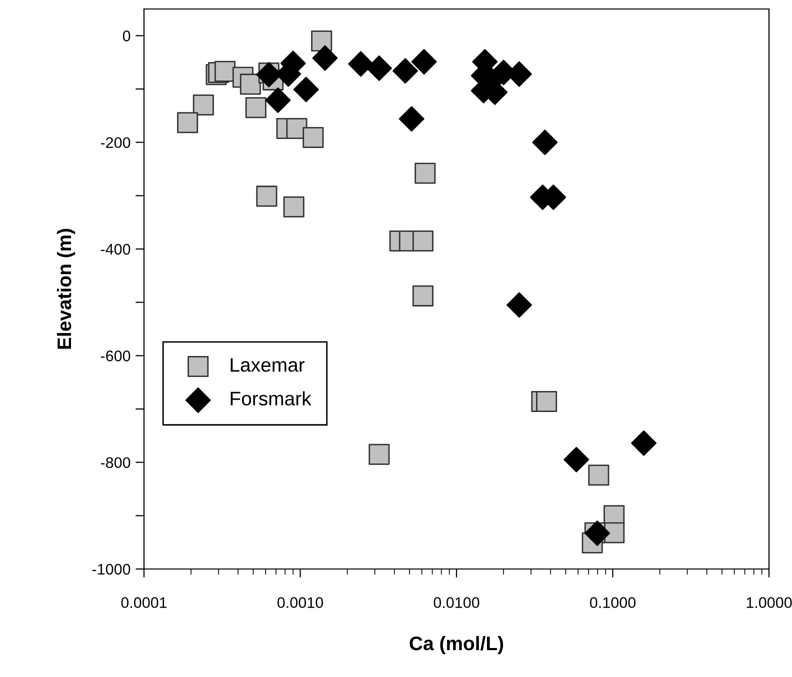  I want to click on y-axis-title: Elevation (m), so click(66, 288).